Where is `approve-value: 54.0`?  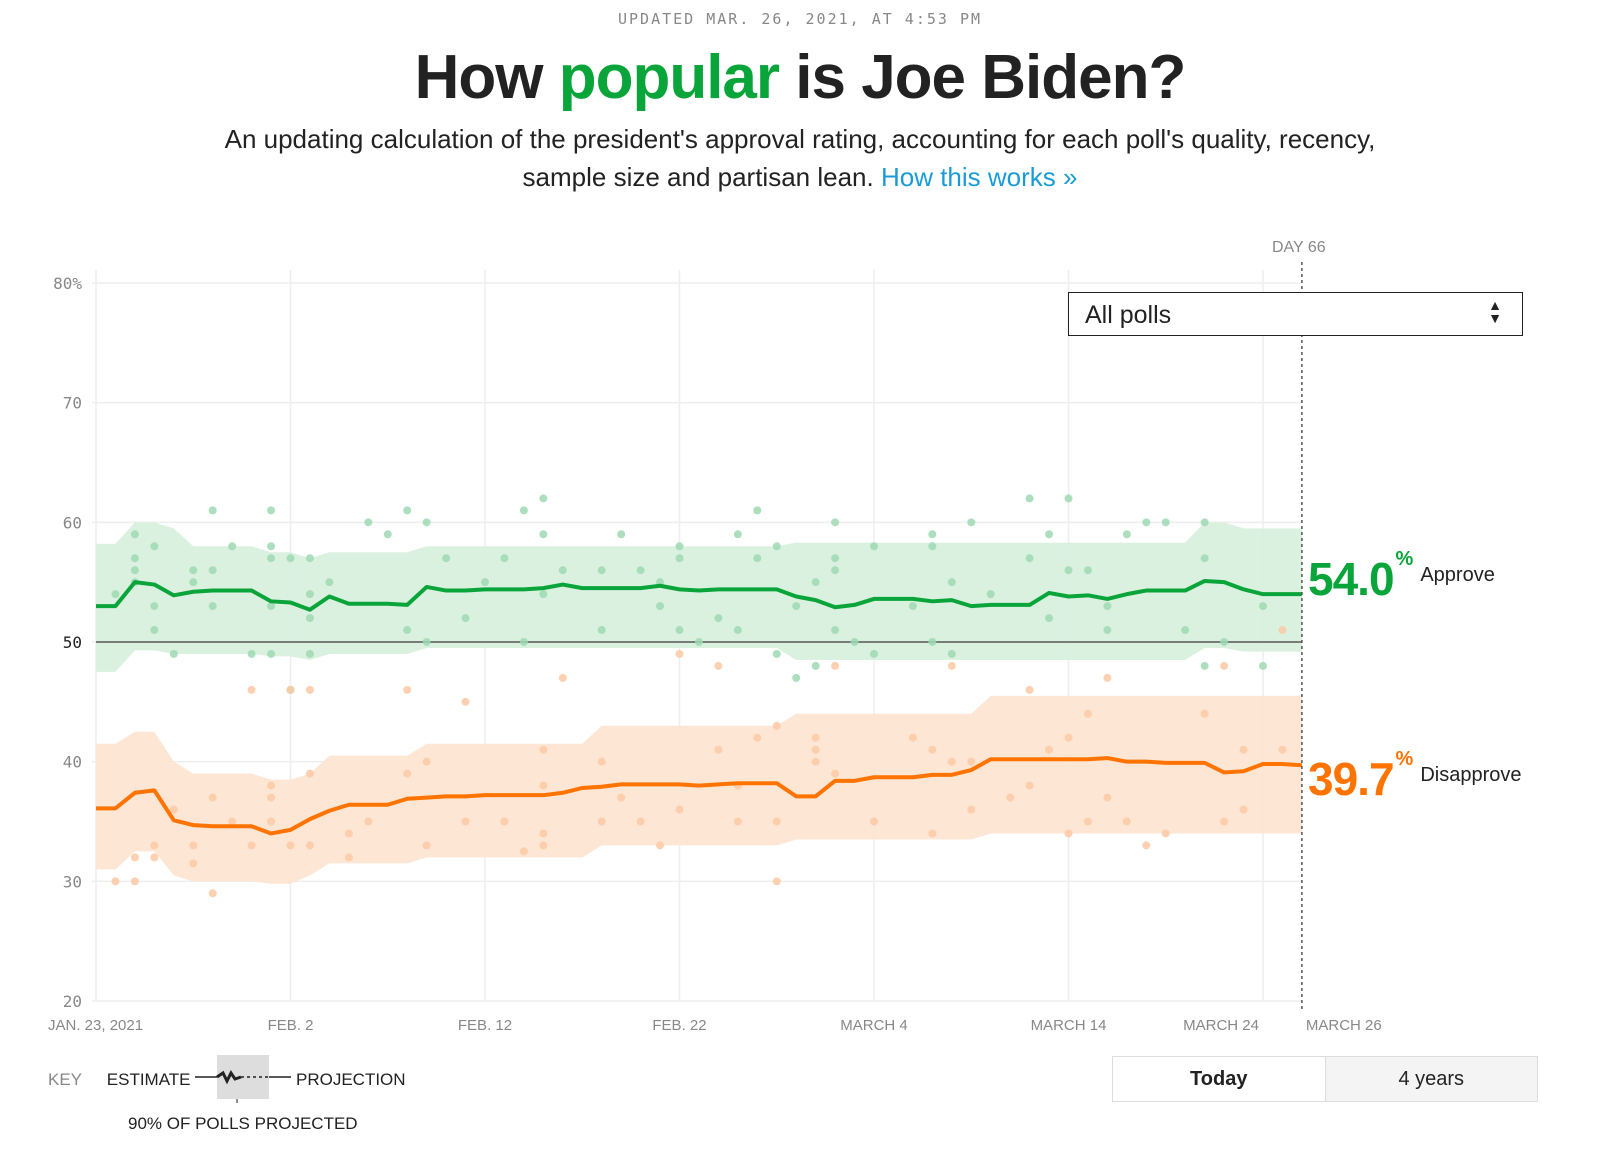 approve-value: 54.0 is located at coordinates (1351, 579).